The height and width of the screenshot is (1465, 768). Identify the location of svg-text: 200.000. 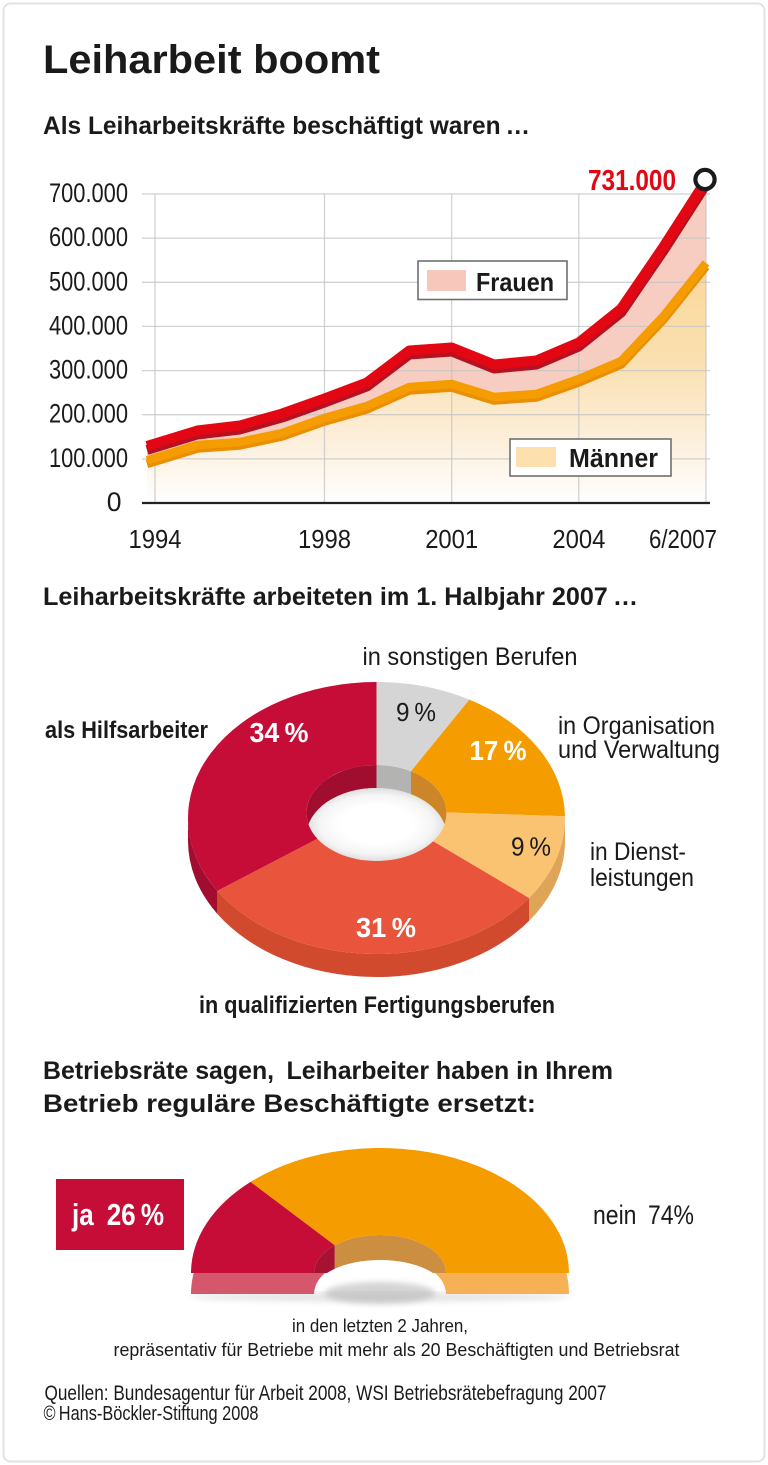
(88, 414).